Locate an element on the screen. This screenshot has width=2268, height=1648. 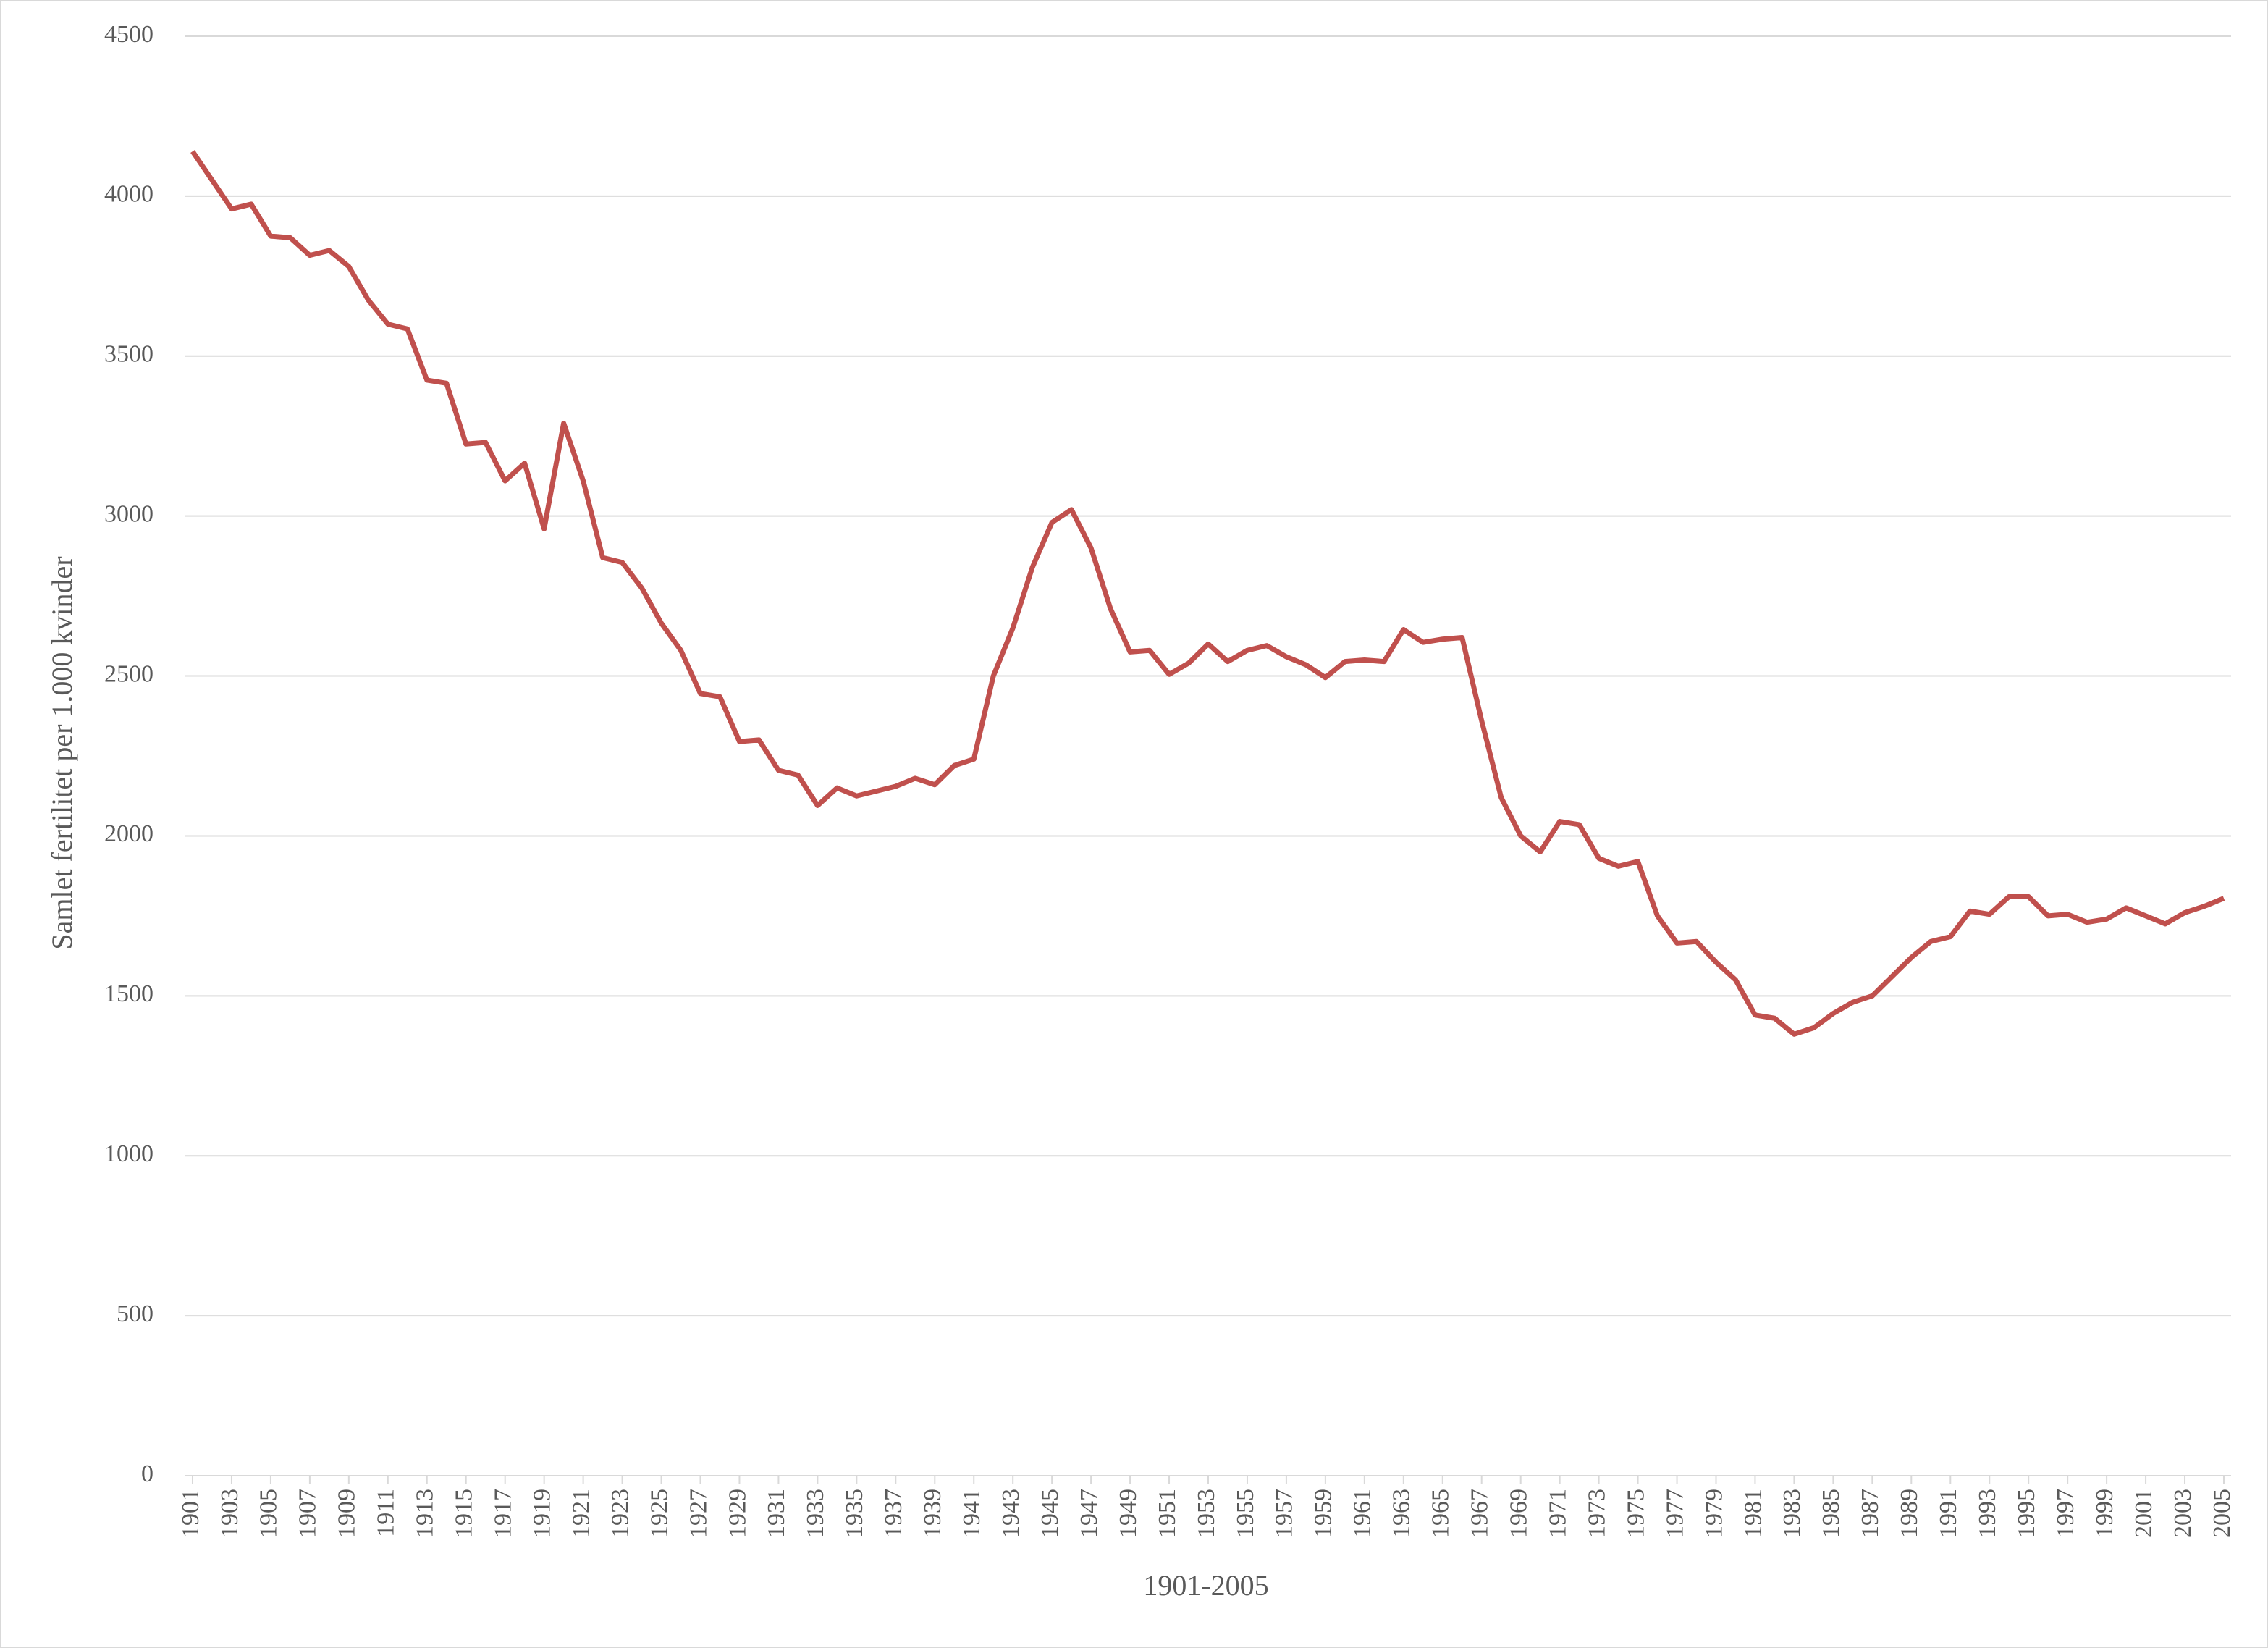
y-tick-label: 2000 is located at coordinates (128, 833).